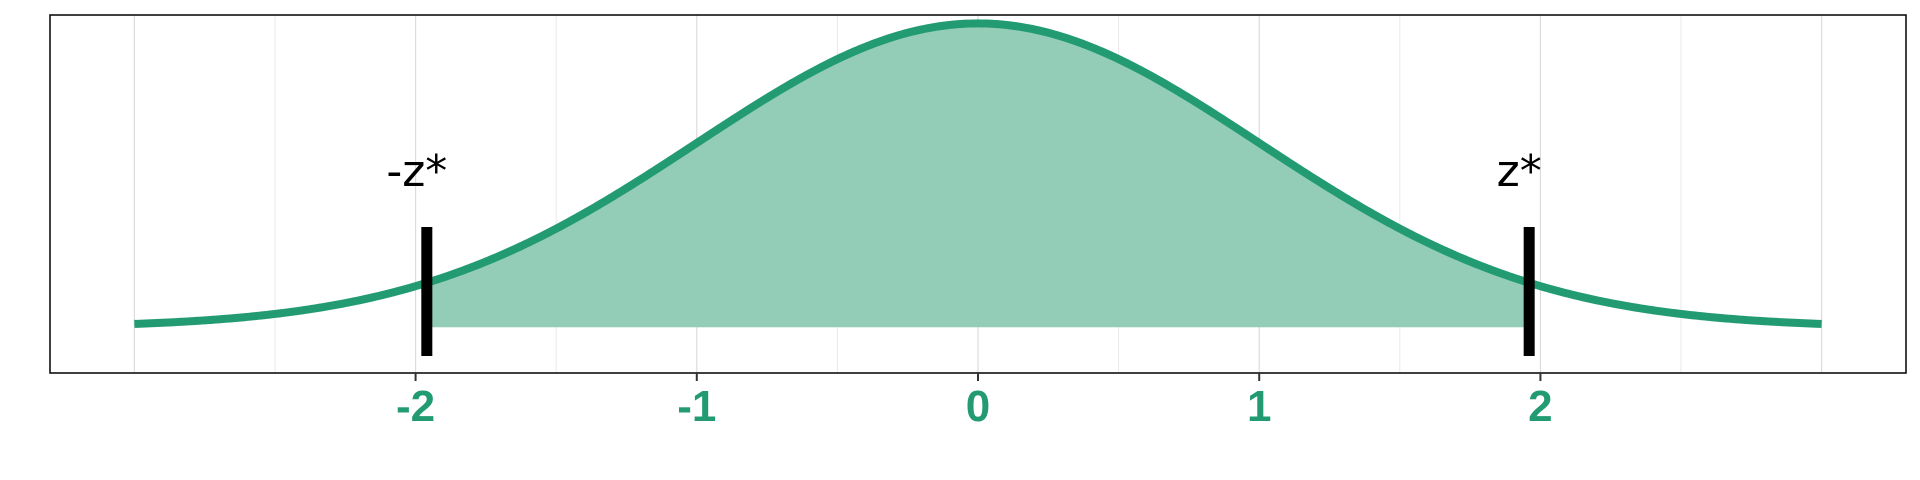 The width and height of the screenshot is (1920, 480). I want to click on x-tick-label: -2, so click(415, 406).